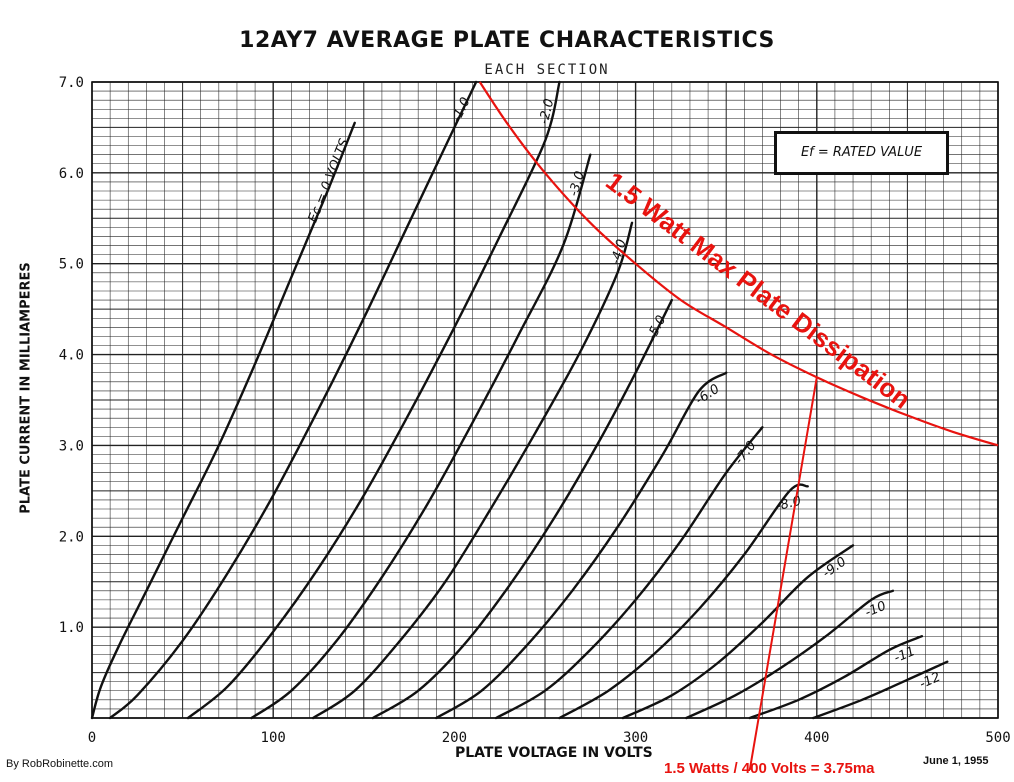 The height and width of the screenshot is (782, 1014). What do you see at coordinates (707, 395) in the screenshot?
I see `curve-label: -6.0` at bounding box center [707, 395].